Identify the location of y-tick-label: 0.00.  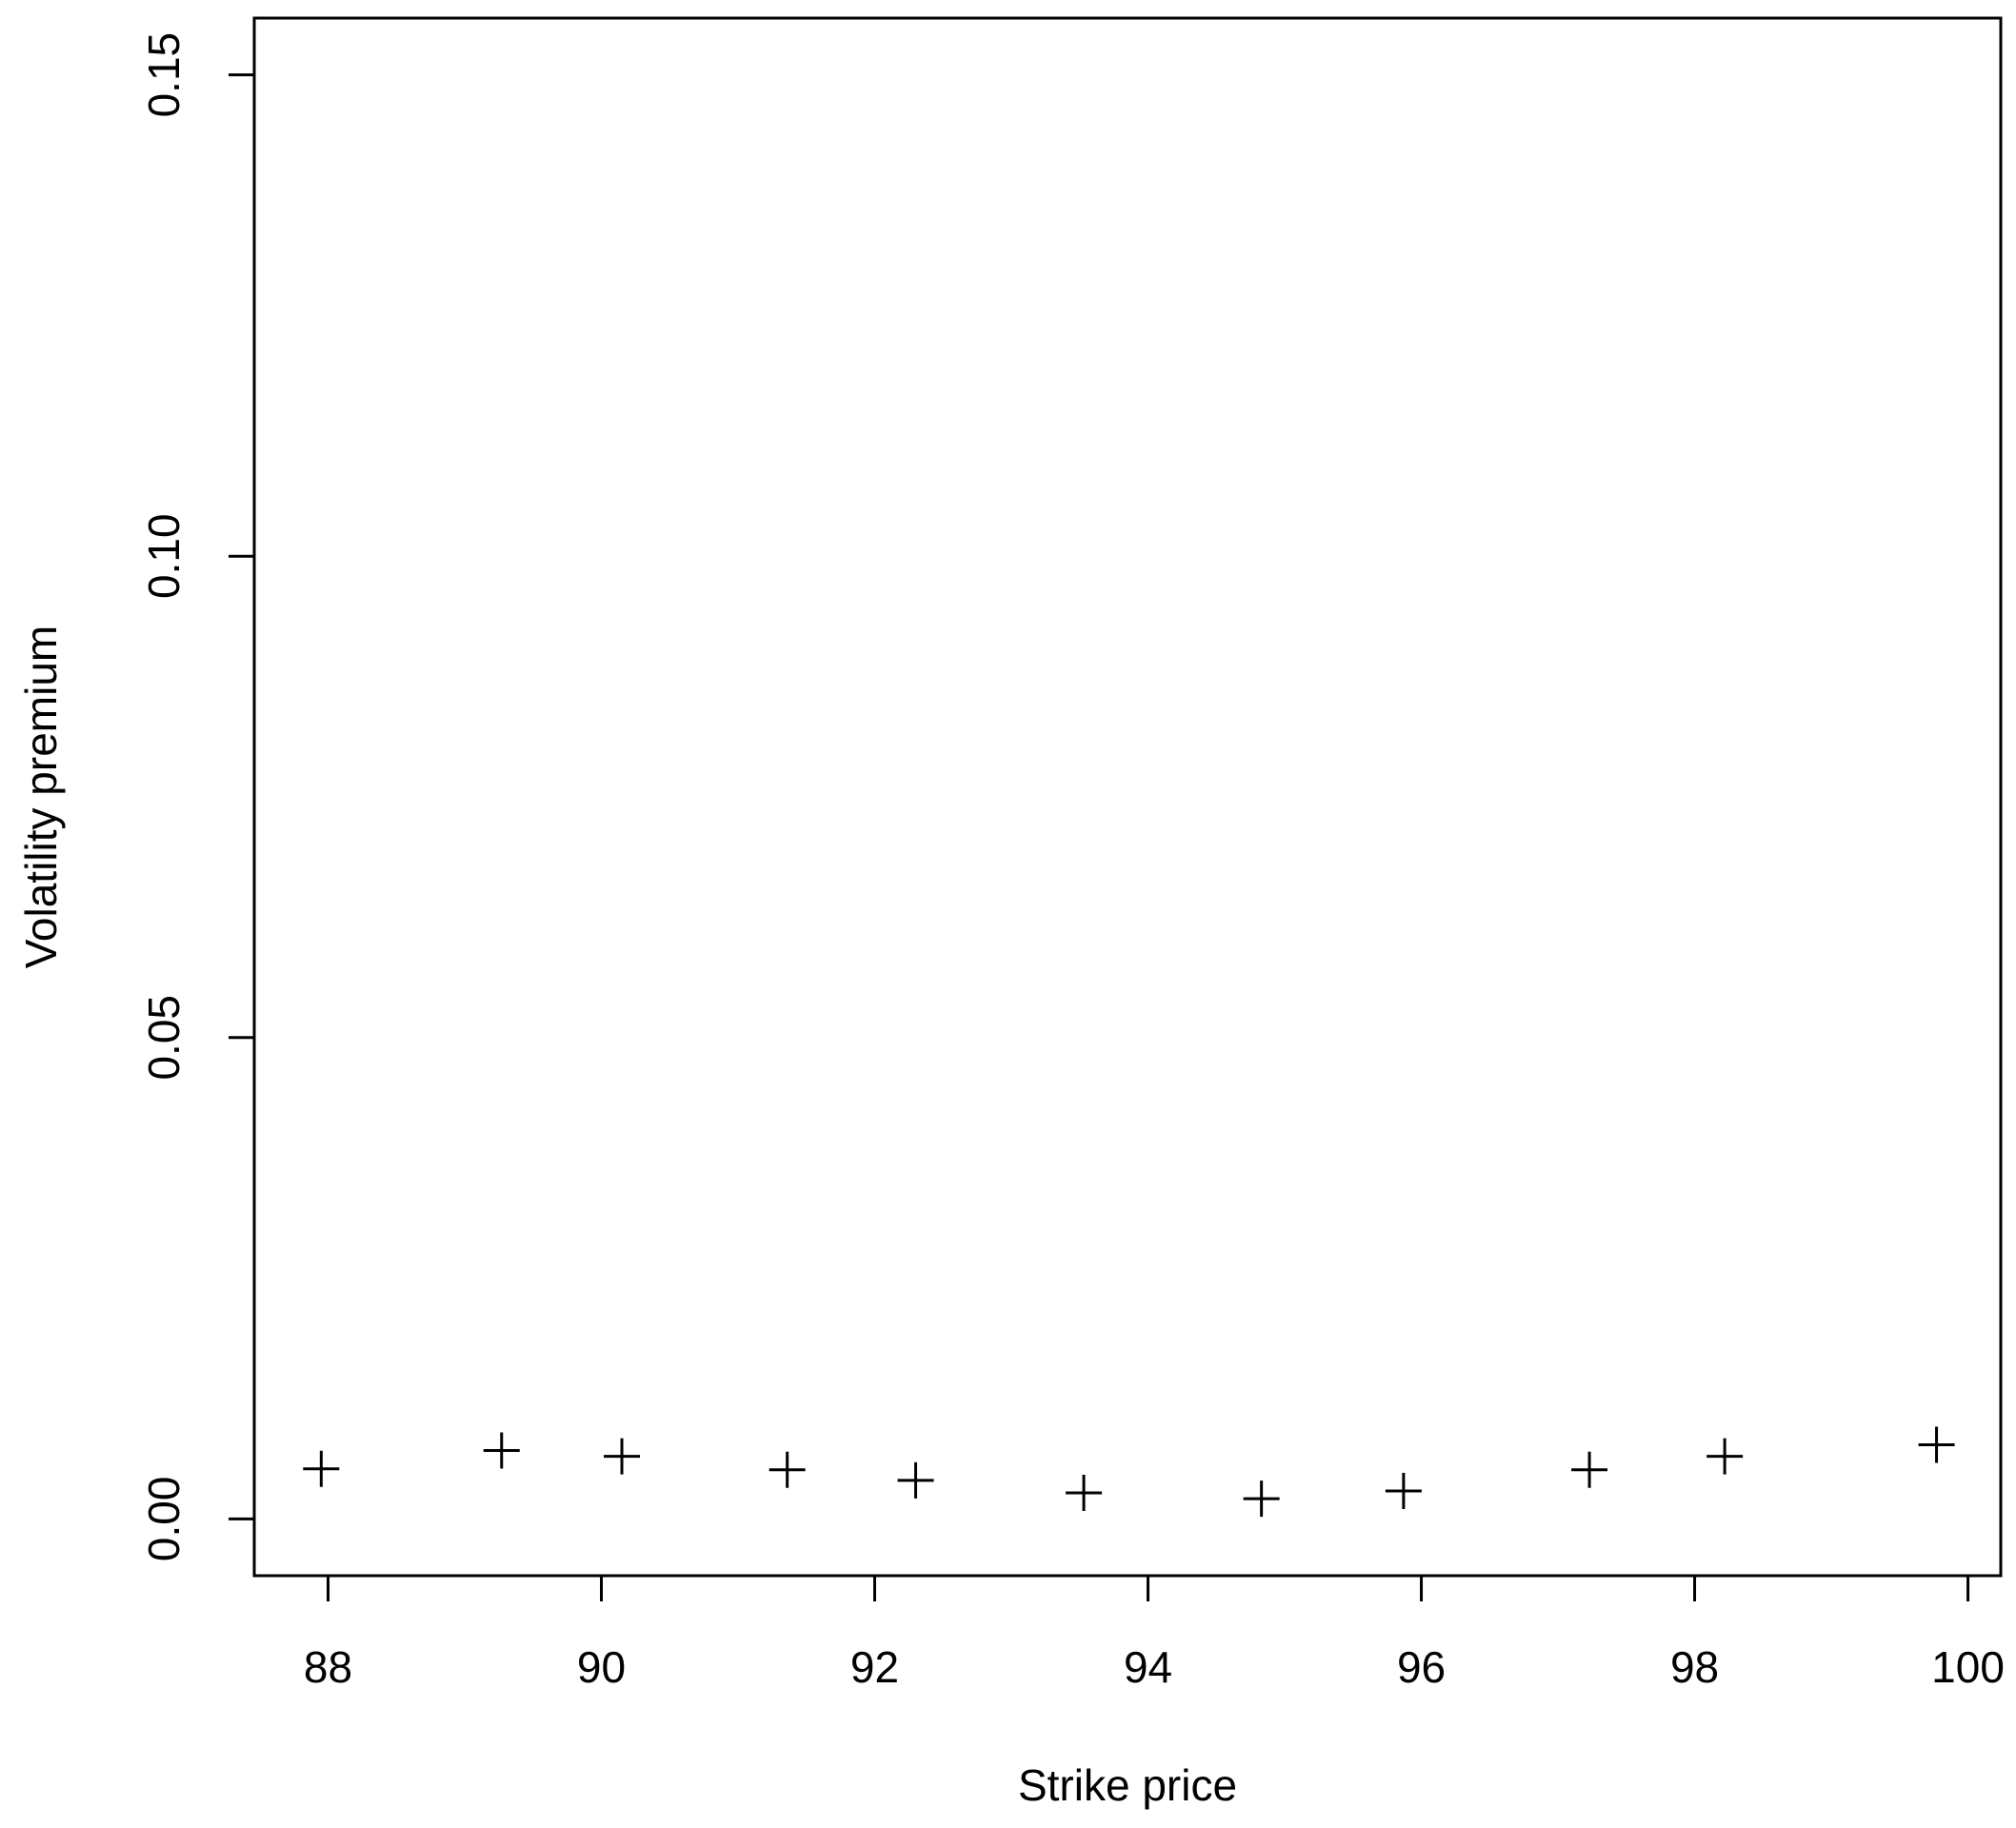
(164, 1519).